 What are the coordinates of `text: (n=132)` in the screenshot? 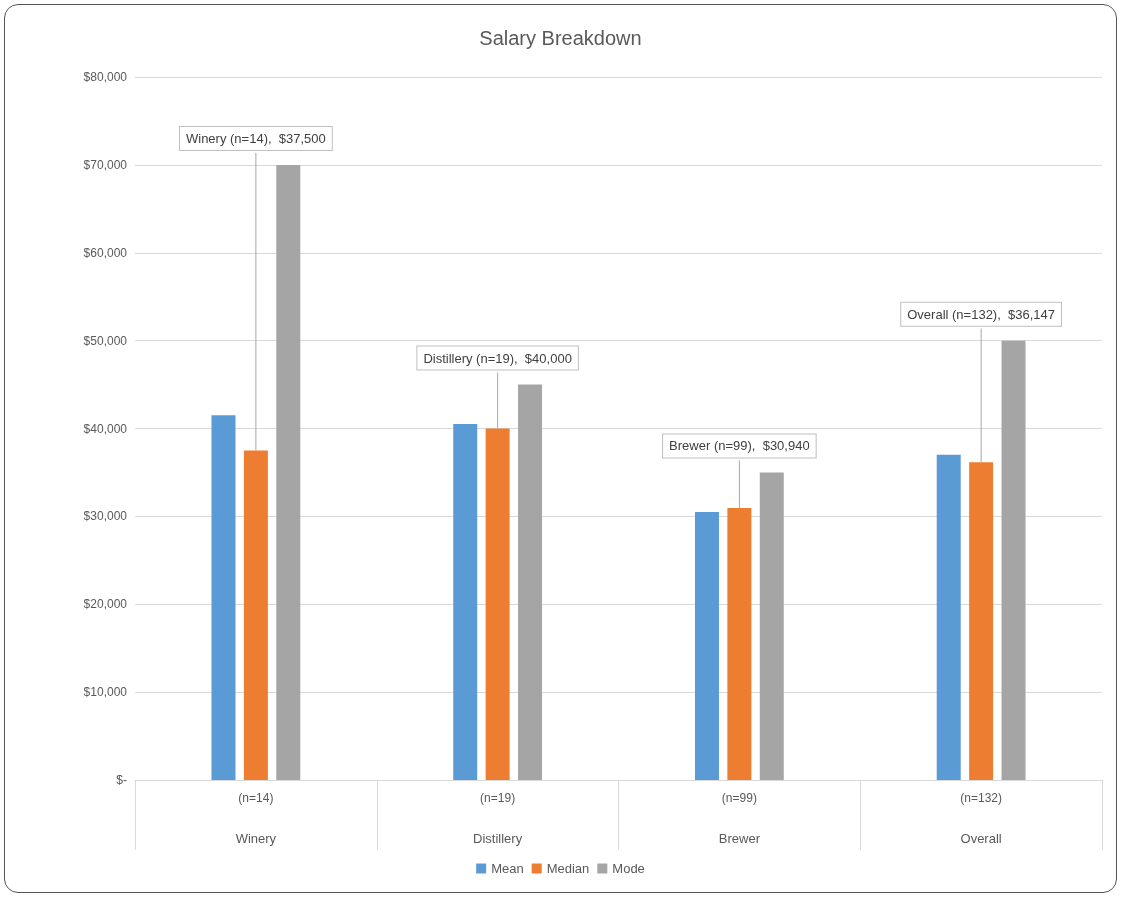 It's located at (981, 798).